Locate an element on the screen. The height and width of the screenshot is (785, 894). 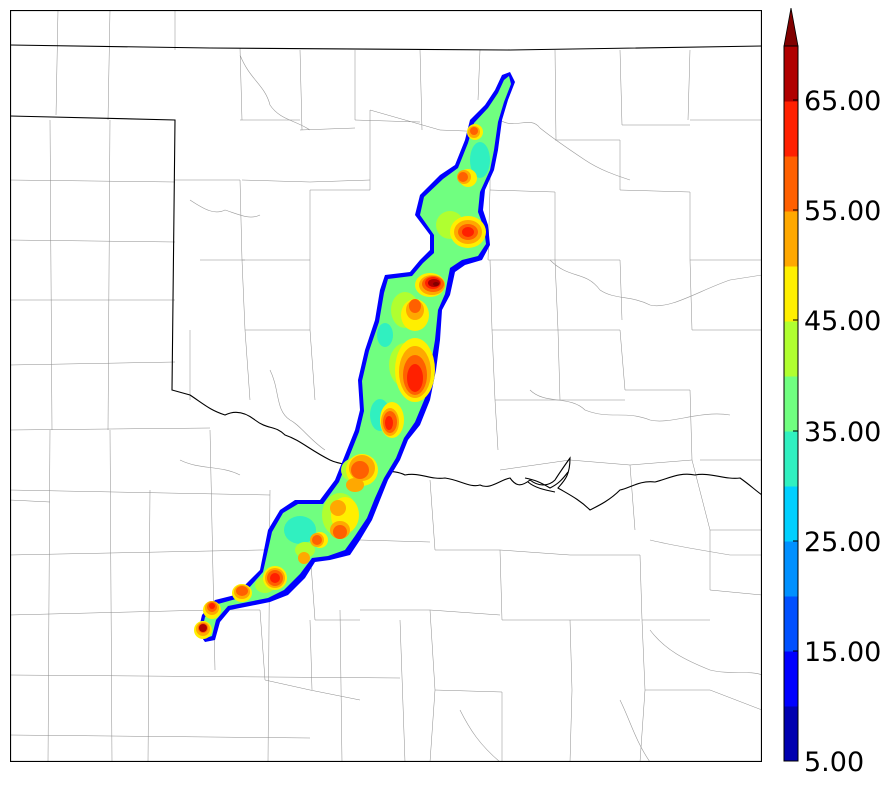
colorbar-ticks is located at coordinates (795, 430).